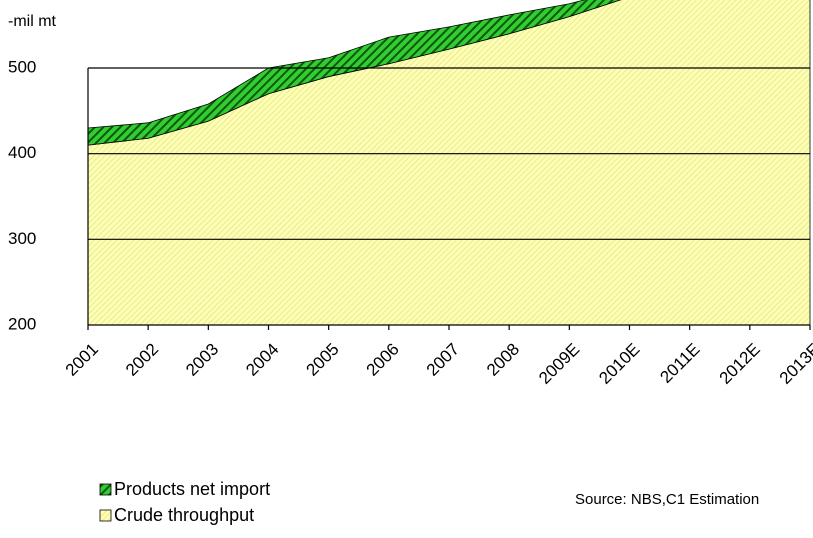 This screenshot has width=813, height=538. Describe the element at coordinates (667, 499) in the screenshot. I see `source: Source: NBS,C1 Estimation` at that location.